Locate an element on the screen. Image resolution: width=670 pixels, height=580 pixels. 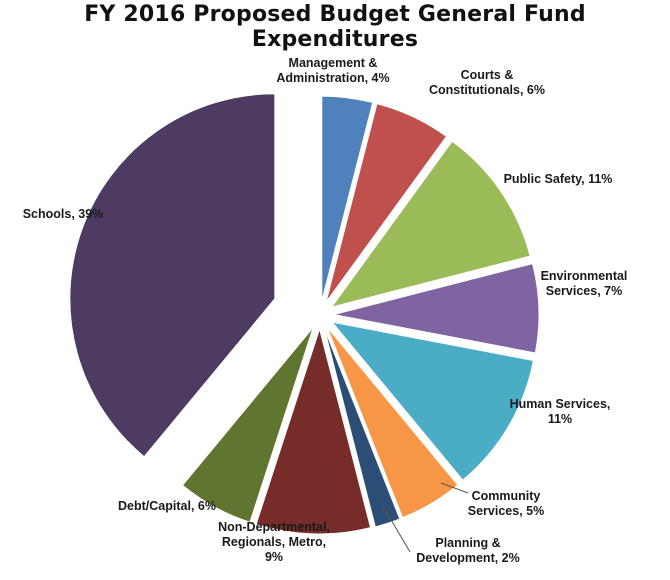
label-leaders is located at coordinates (383, 517).